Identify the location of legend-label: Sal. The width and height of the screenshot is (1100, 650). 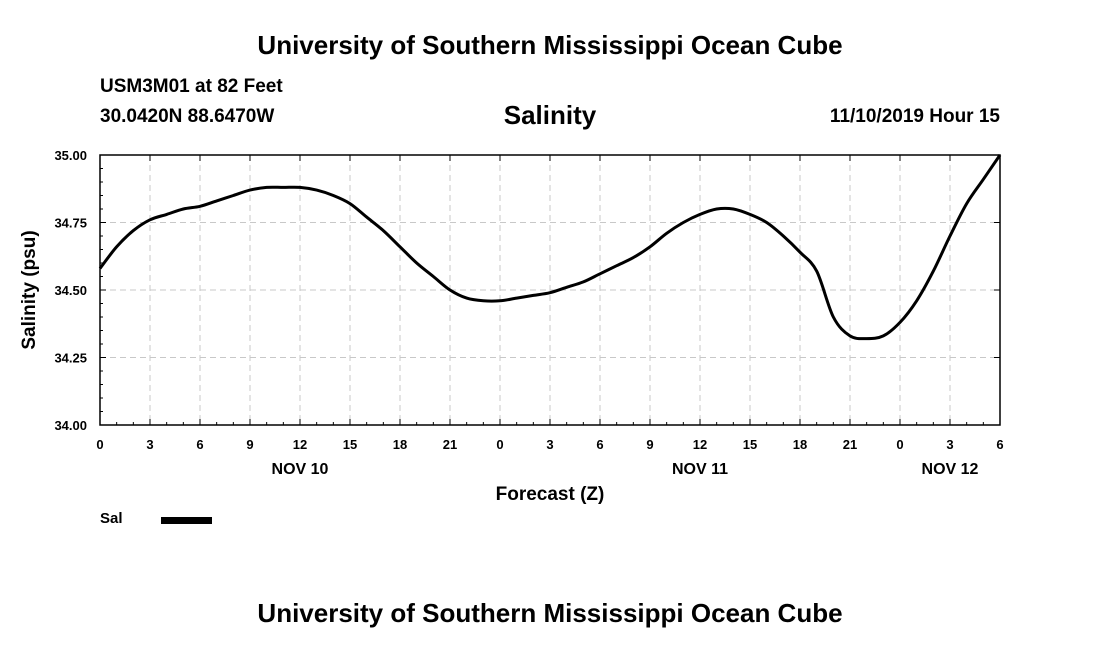
(111, 518).